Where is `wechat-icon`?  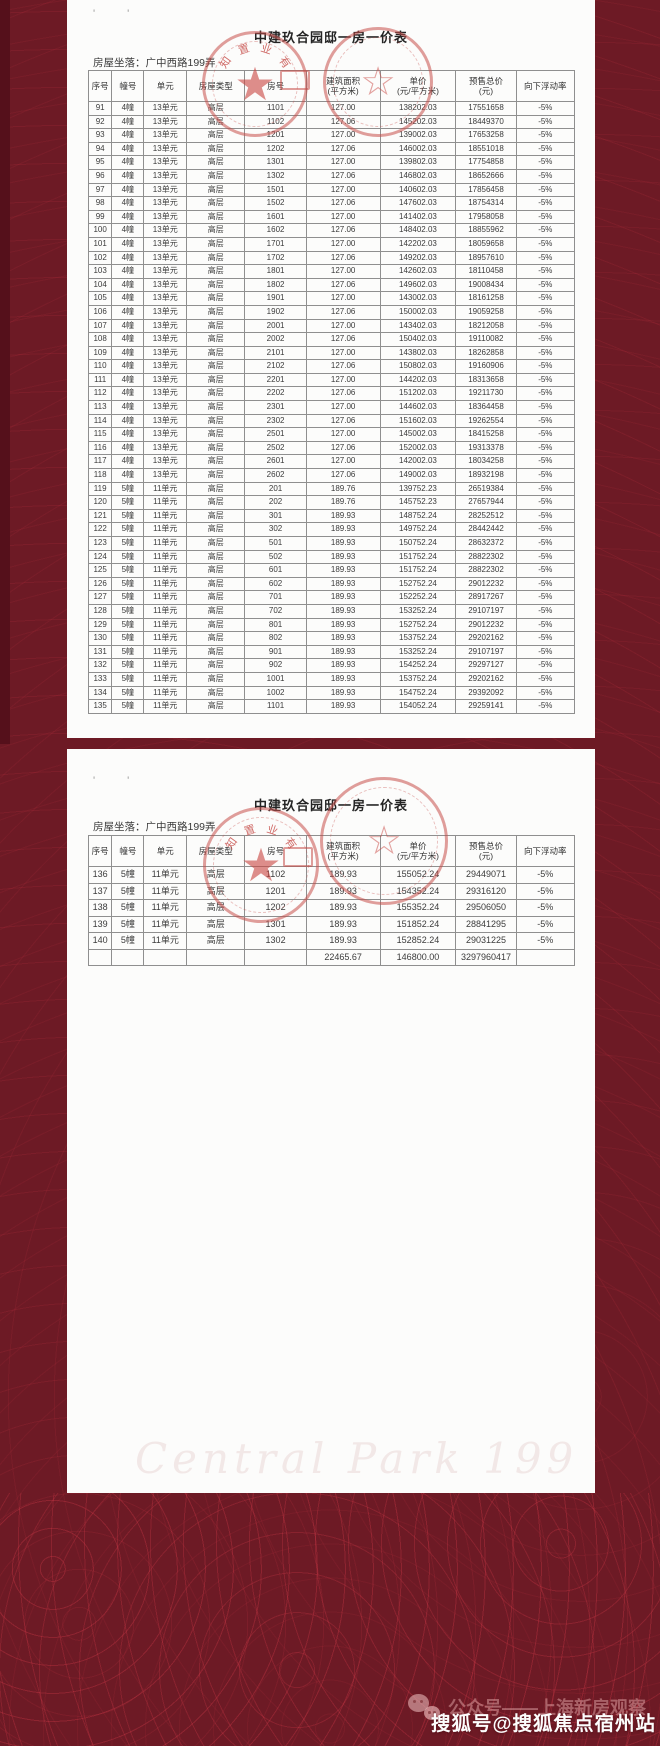 wechat-icon is located at coordinates (424, 1707).